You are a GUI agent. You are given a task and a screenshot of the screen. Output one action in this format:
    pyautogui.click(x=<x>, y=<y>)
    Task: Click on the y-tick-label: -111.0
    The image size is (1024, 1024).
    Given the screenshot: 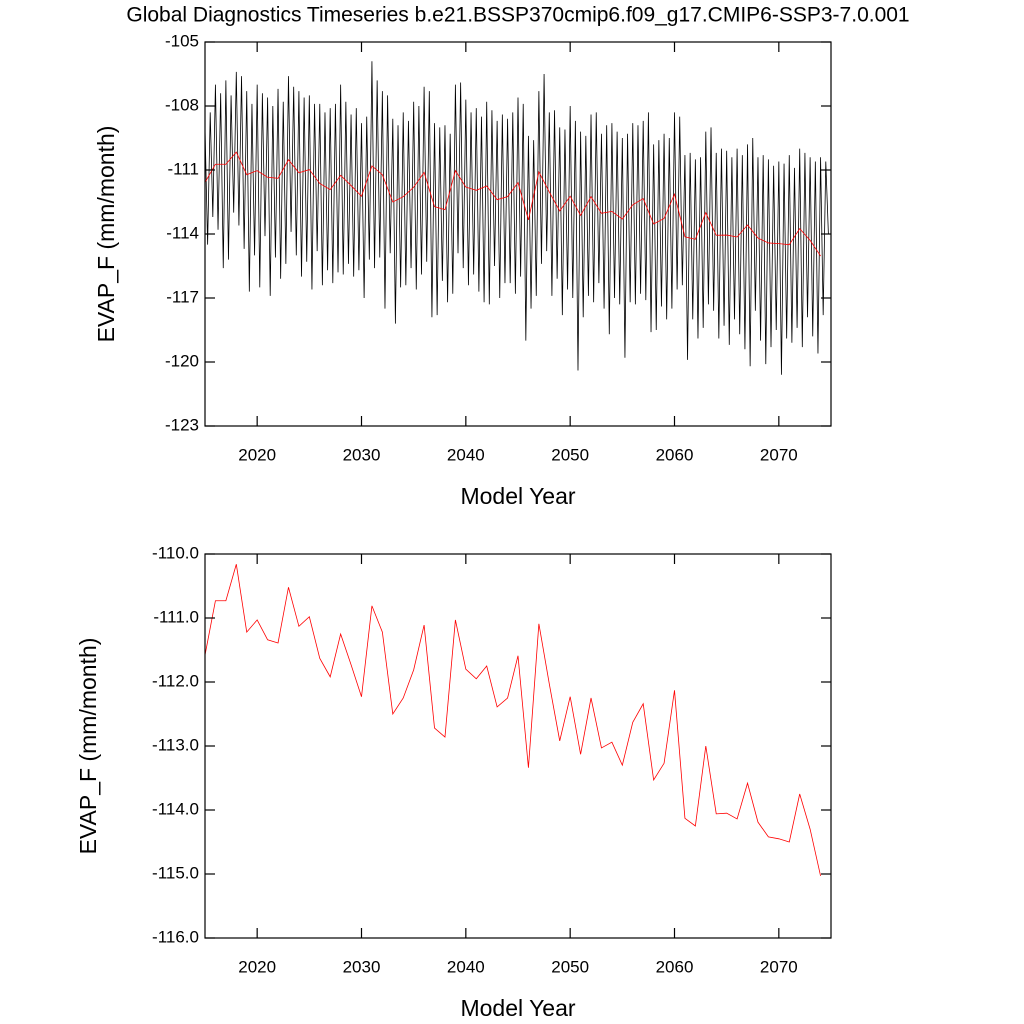 What is the action you would take?
    pyautogui.click(x=176, y=616)
    